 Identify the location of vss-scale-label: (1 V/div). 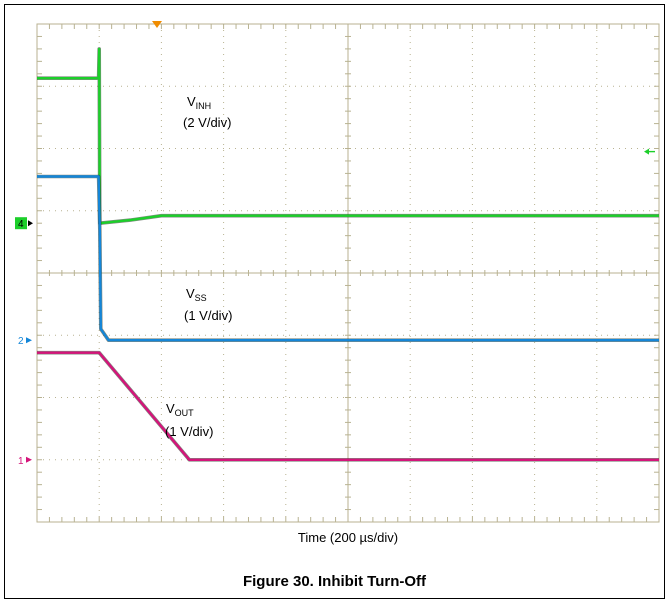
(208, 315).